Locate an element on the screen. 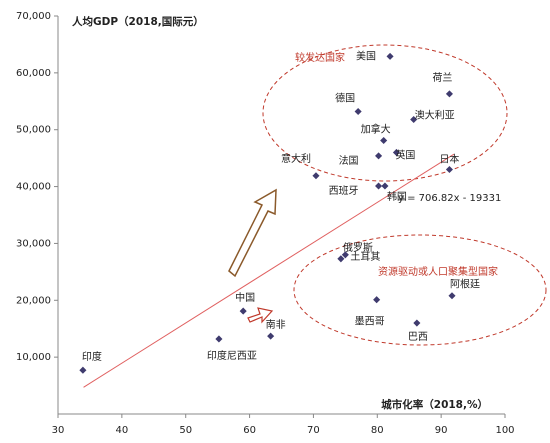 The width and height of the screenshot is (550, 443). y-tick-label: 70,000 is located at coordinates (33, 16).